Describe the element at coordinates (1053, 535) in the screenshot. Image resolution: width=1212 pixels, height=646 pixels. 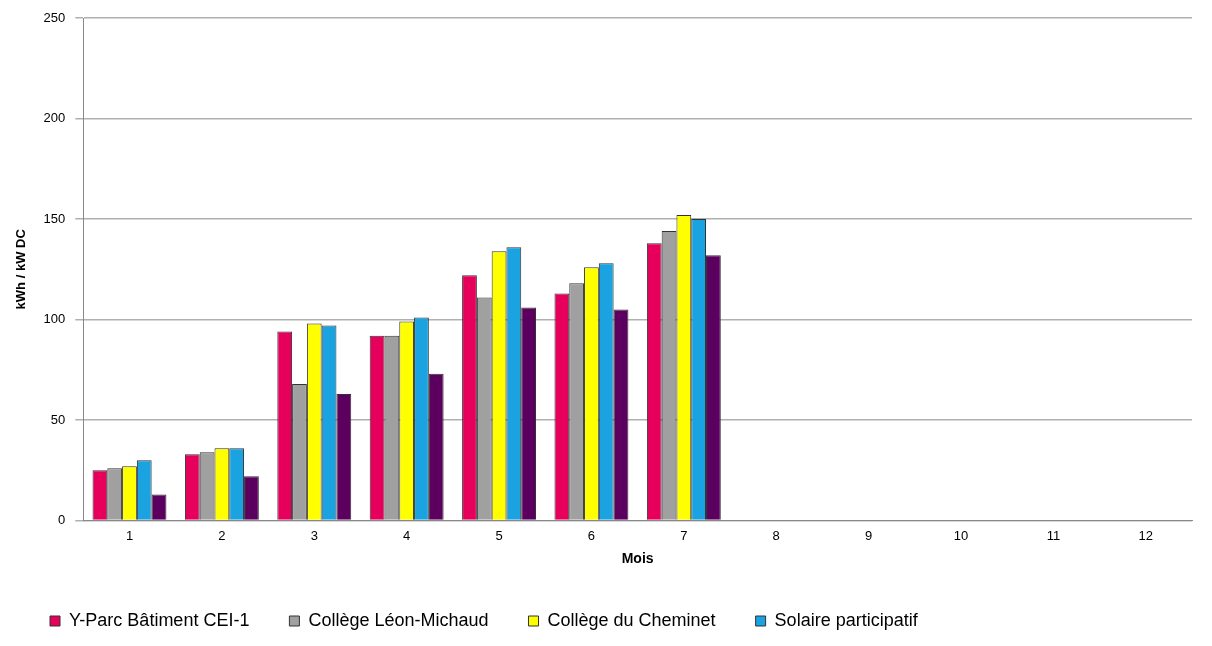
I see `x-tick-label: 11` at that location.